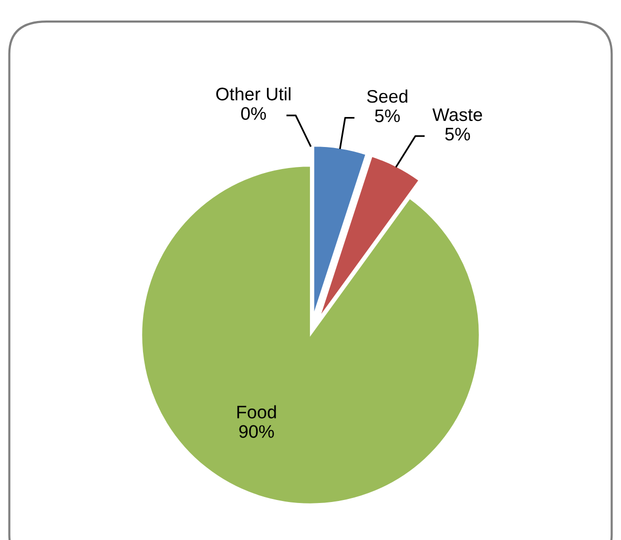  What do you see at coordinates (457, 115) in the screenshot?
I see `slice-label: Waste` at bounding box center [457, 115].